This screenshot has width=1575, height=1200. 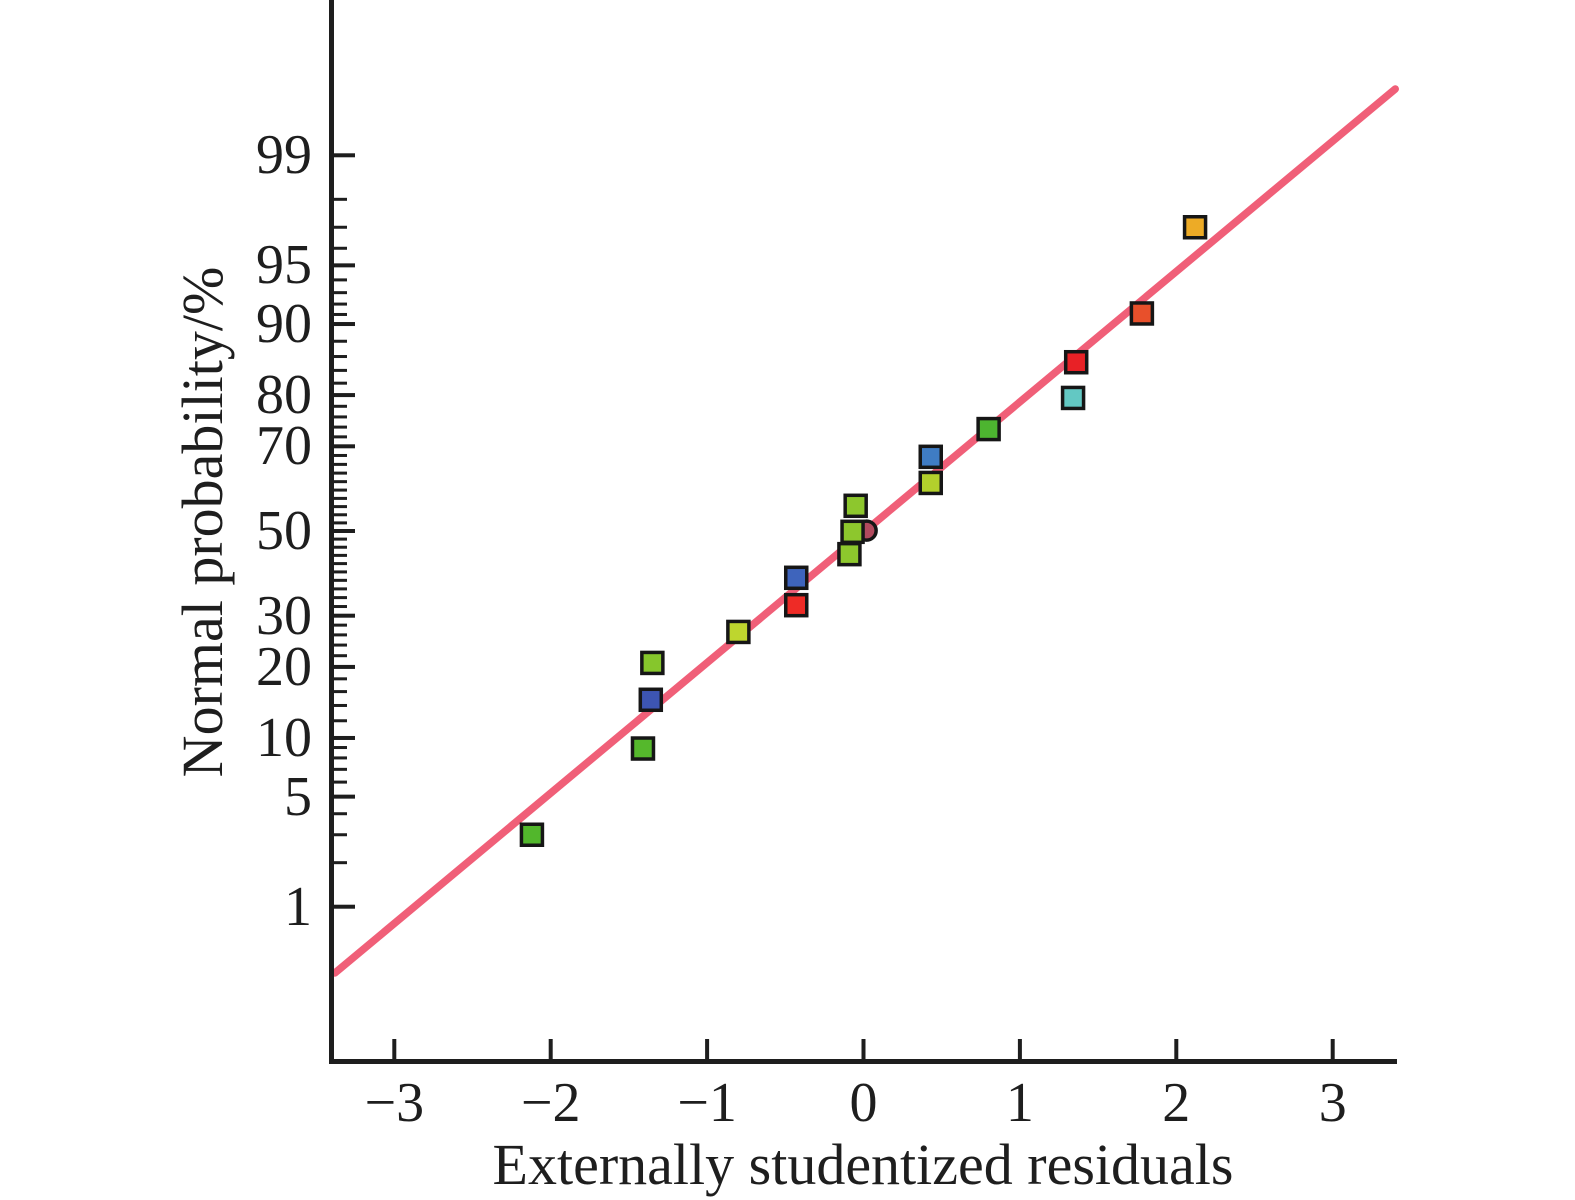 I want to click on y-axis-line, so click(x=331, y=531).